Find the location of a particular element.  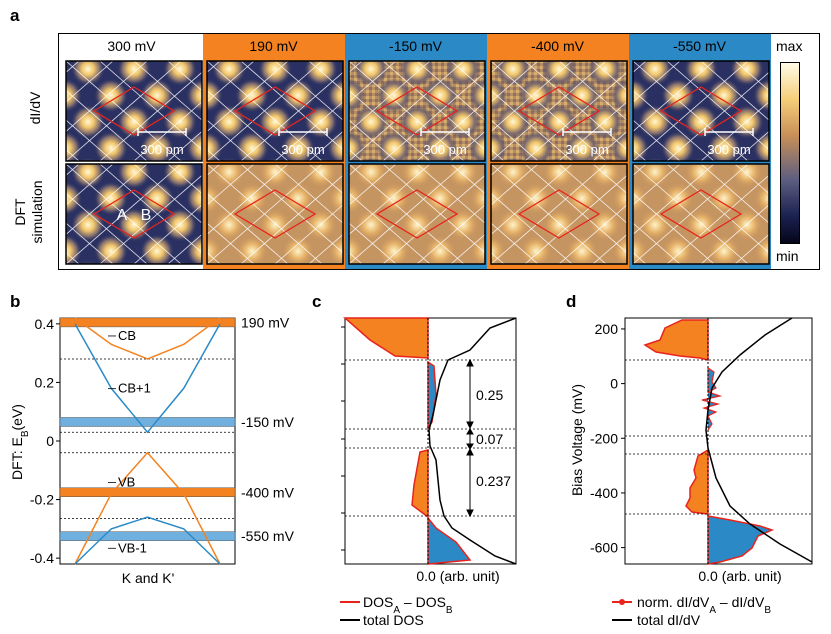

panel-d-diff-mid-osc is located at coordinates (712, 411).